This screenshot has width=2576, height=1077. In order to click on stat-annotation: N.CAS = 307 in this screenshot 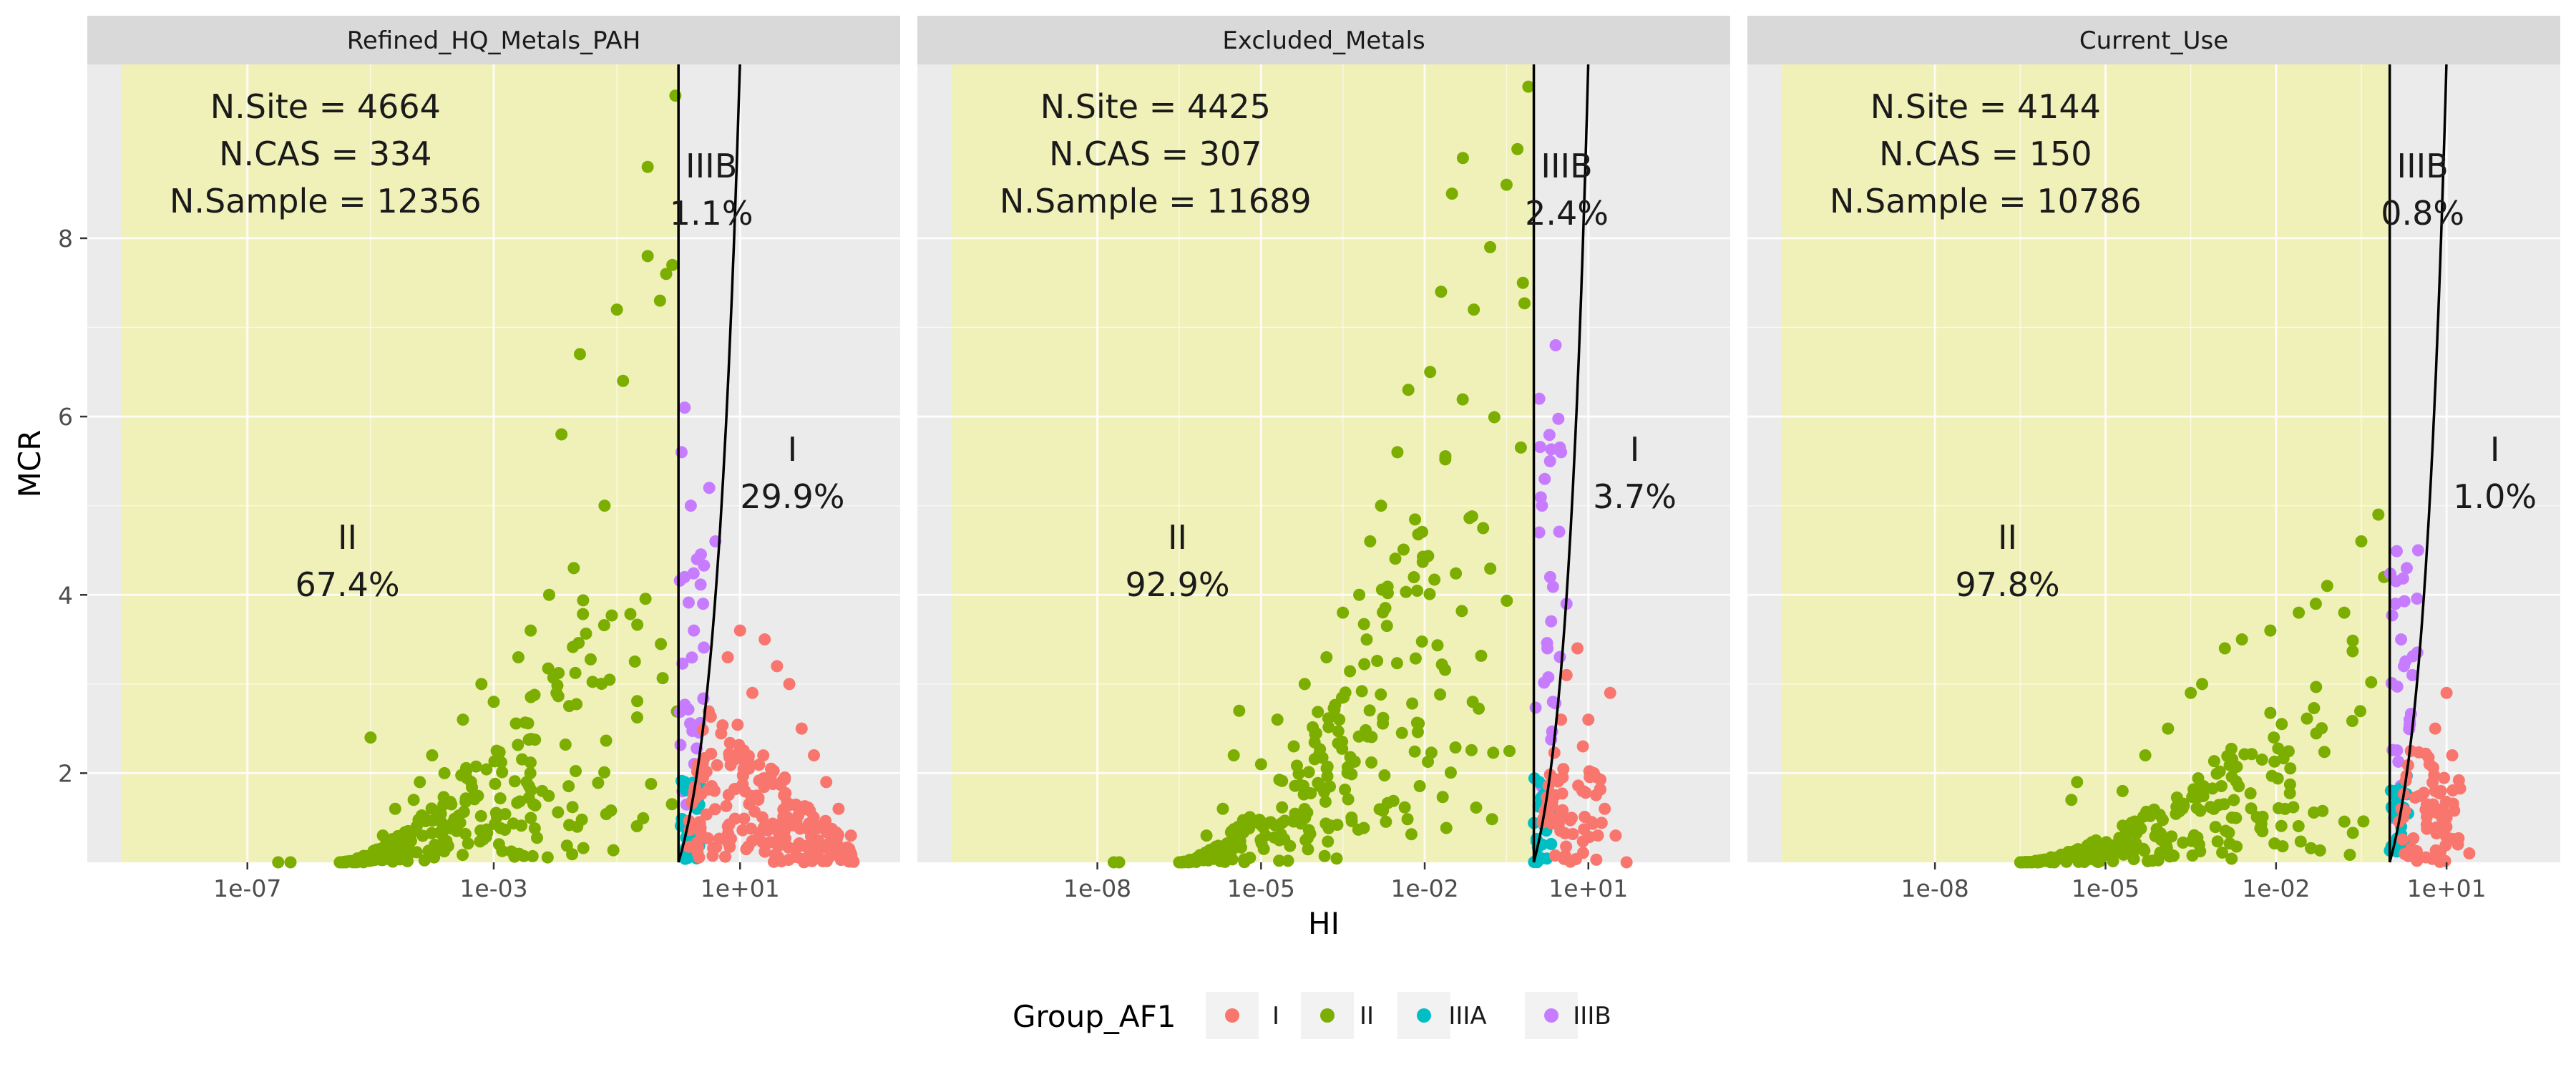, I will do `click(1155, 154)`.